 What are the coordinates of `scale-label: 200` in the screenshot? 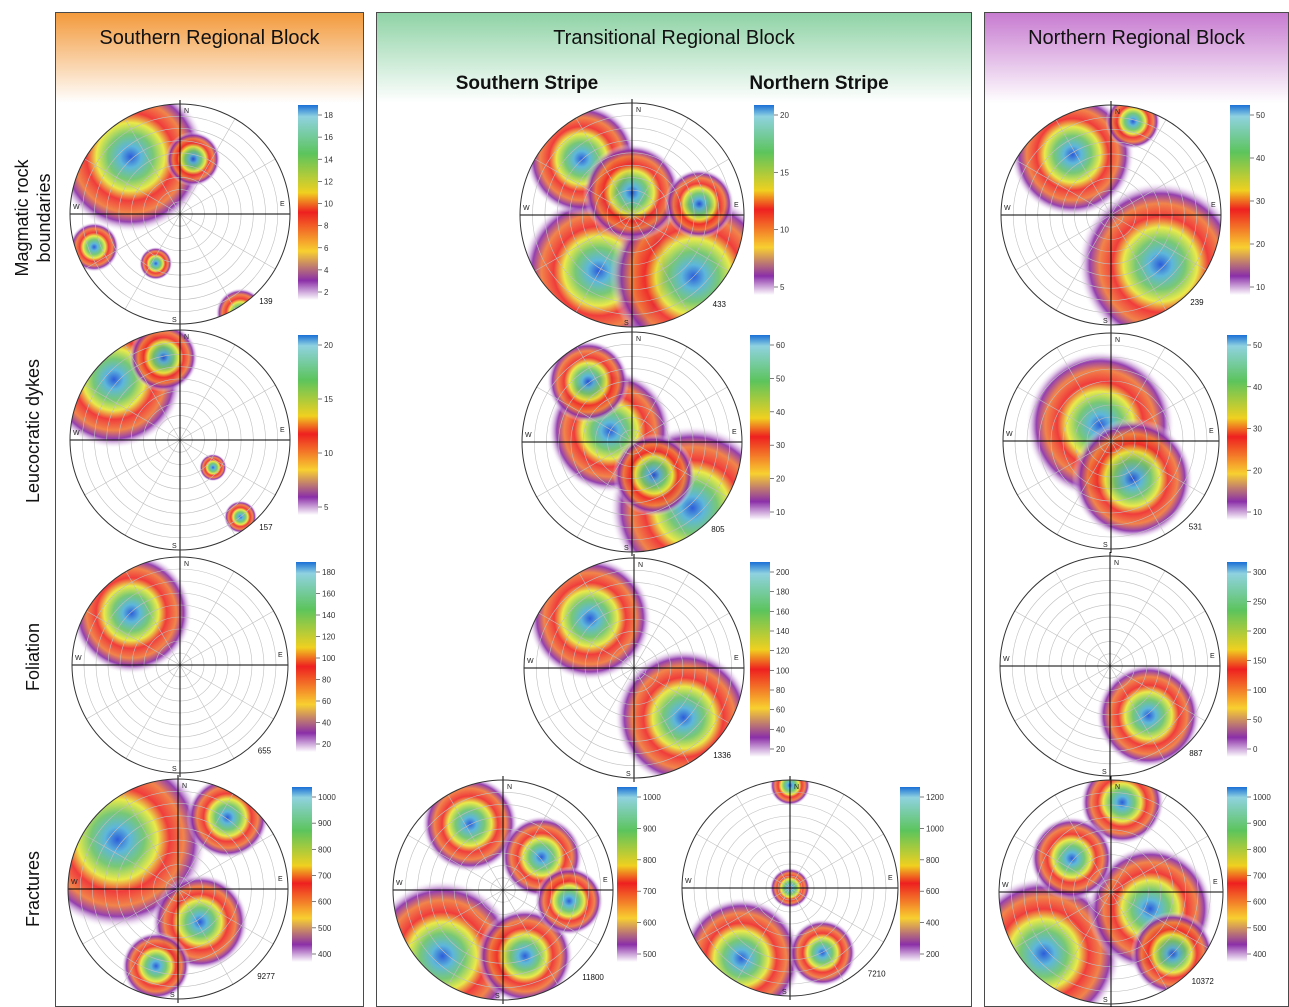 It's located at (1260, 631).